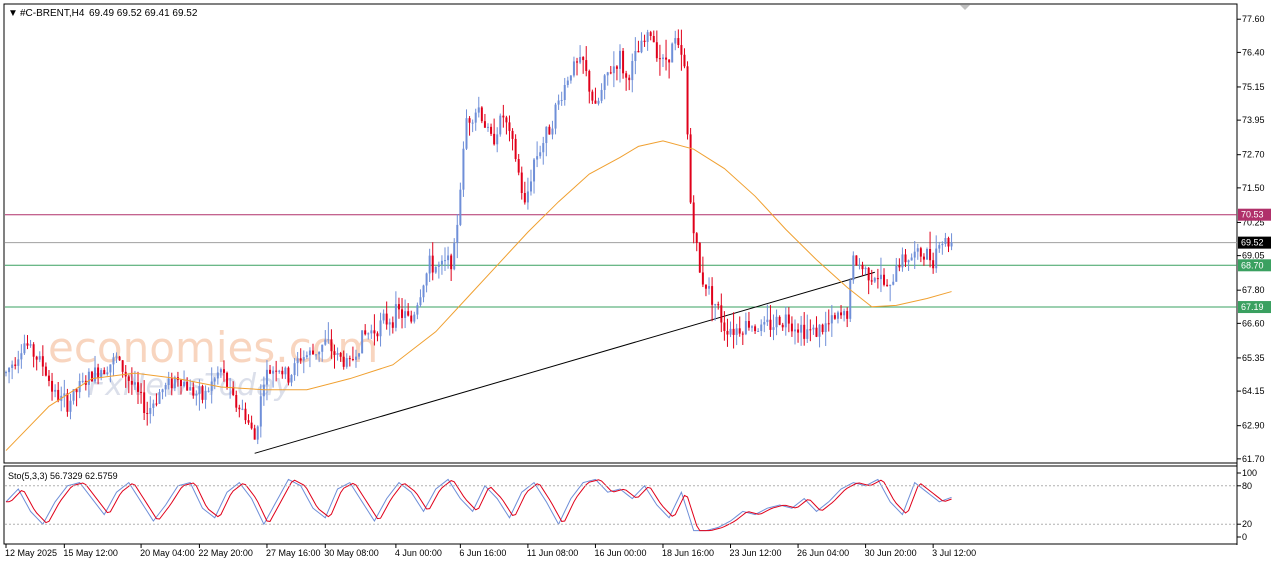  I want to click on price-tick-label: 64.15, so click(1253, 391).